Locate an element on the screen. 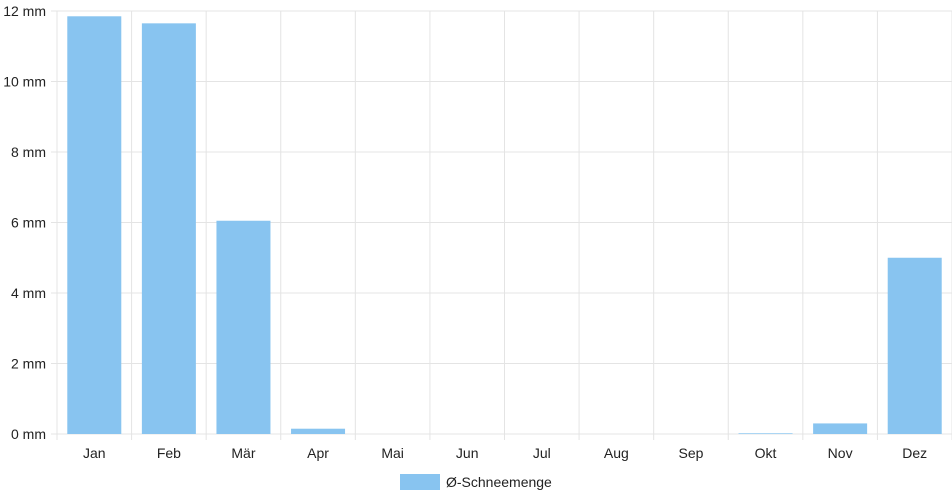 The width and height of the screenshot is (952, 500). x-tick-label: Sep is located at coordinates (690, 453).